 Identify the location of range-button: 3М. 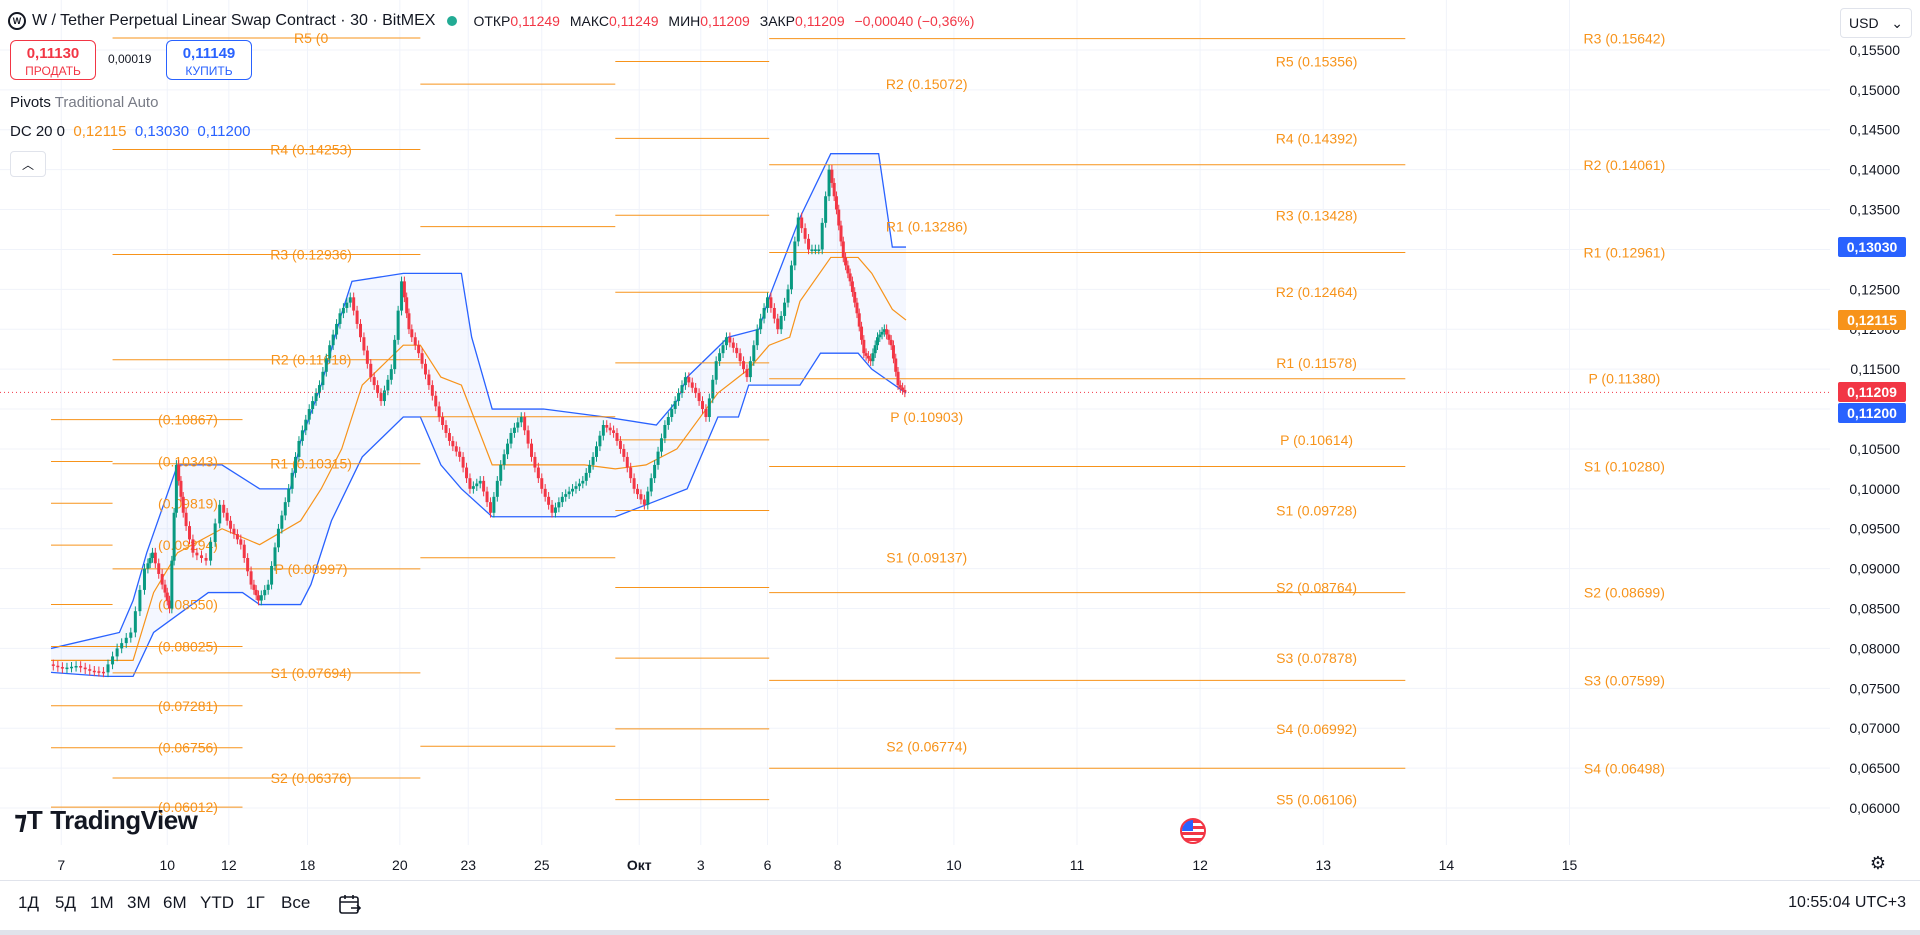
(139, 902).